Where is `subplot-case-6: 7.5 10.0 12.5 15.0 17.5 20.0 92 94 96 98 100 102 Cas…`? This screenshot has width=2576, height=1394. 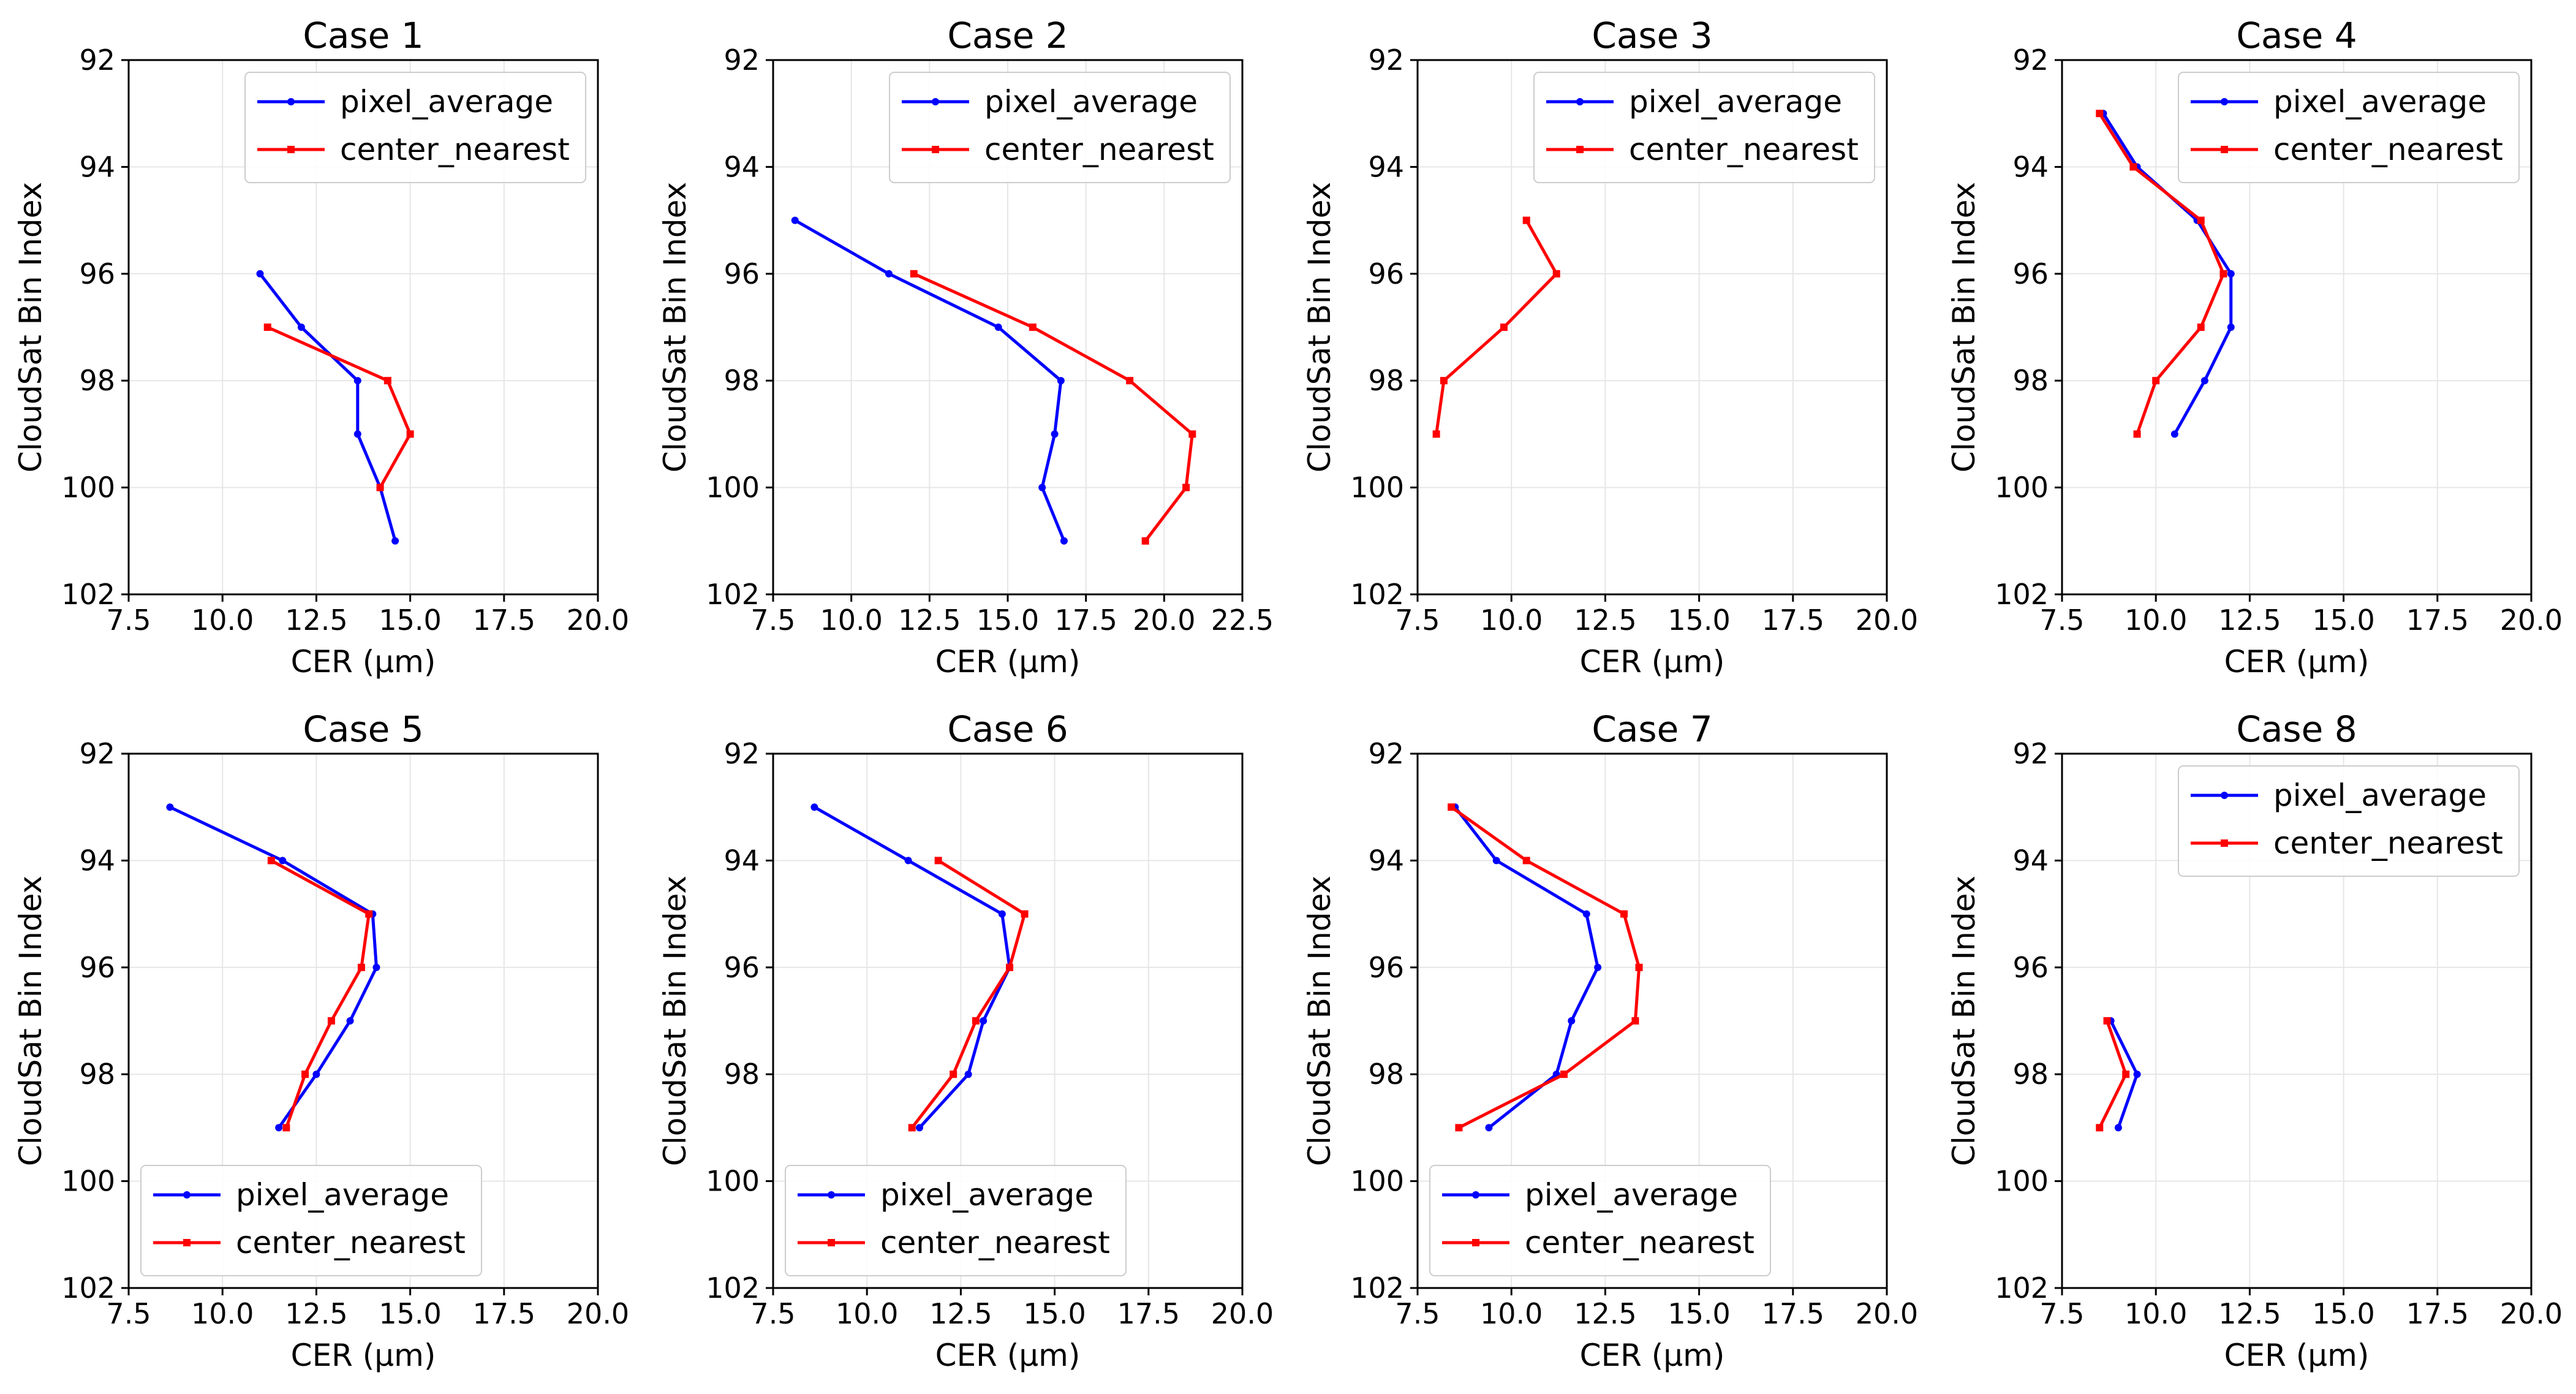
subplot-case-6: 7.5 10.0 12.5 15.0 17.5 20.0 92 94 96 98 100 102 Cas… is located at coordinates (965, 1040).